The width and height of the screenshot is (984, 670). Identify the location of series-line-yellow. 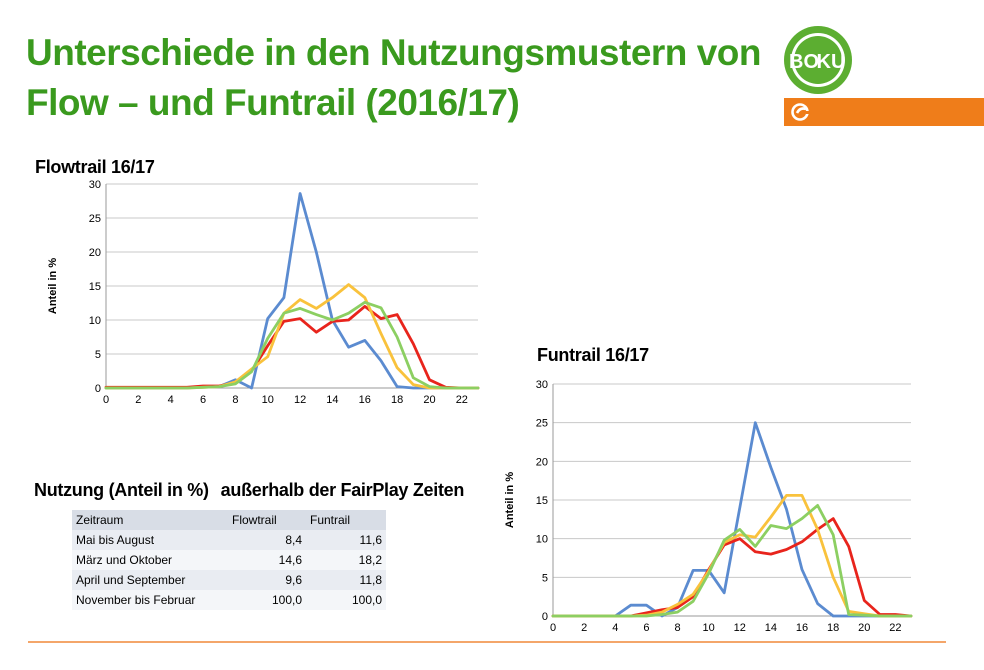
(292, 336).